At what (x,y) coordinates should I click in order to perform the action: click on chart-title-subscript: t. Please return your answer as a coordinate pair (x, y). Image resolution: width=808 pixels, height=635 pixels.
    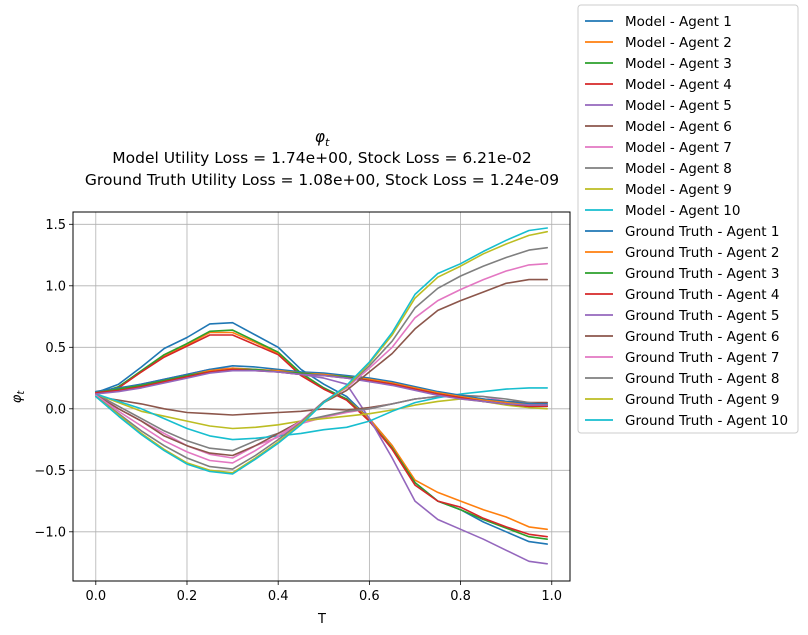
    Looking at the image, I should click on (327, 142).